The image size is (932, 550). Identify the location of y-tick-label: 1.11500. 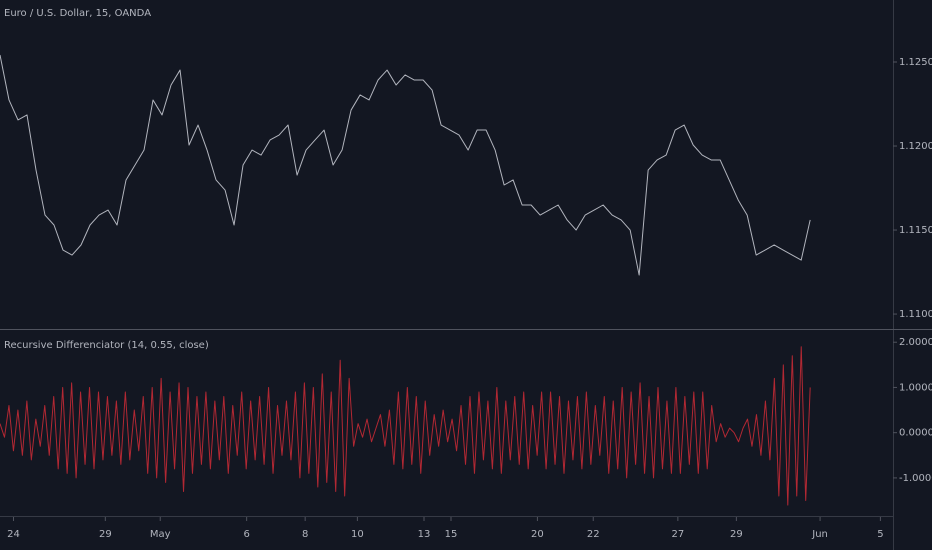
(915, 230).